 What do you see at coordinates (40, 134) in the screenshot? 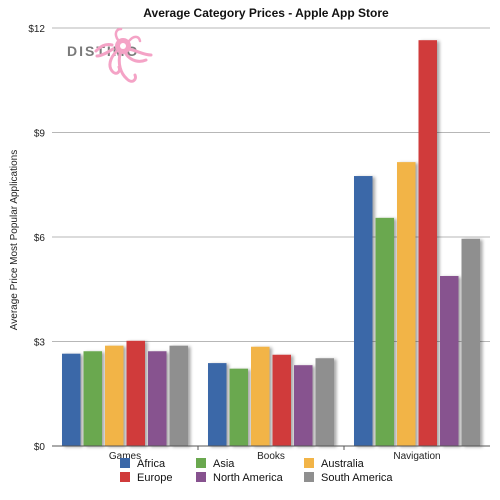
I see `y-tick-label: $9` at bounding box center [40, 134].